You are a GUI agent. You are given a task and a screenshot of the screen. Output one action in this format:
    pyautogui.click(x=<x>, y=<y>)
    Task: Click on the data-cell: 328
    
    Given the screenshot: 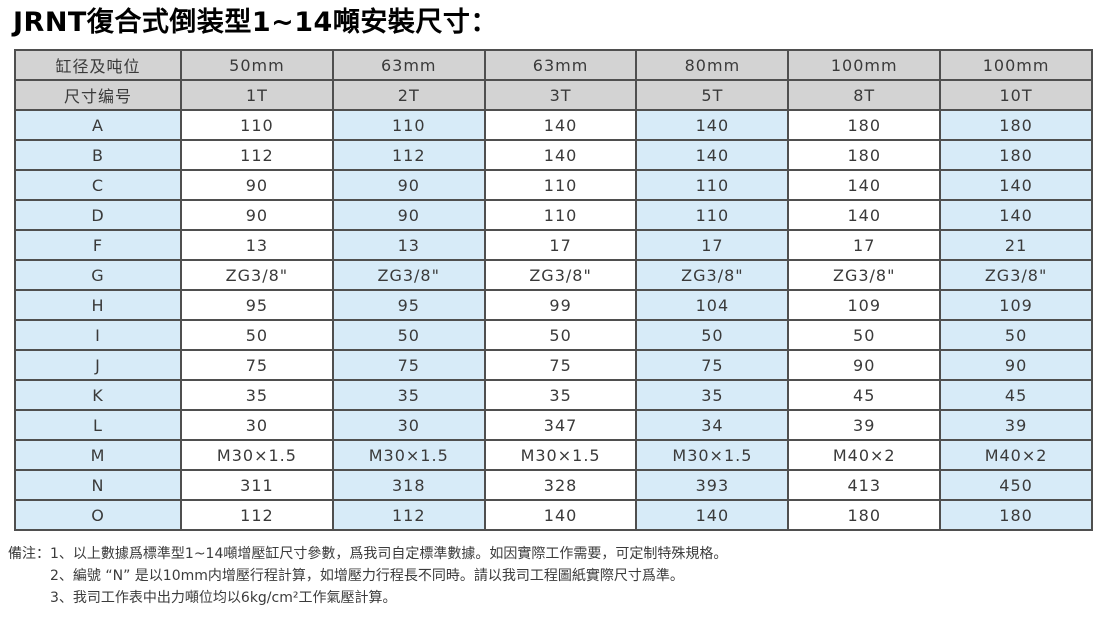 What is the action you would take?
    pyautogui.click(x=560, y=485)
    